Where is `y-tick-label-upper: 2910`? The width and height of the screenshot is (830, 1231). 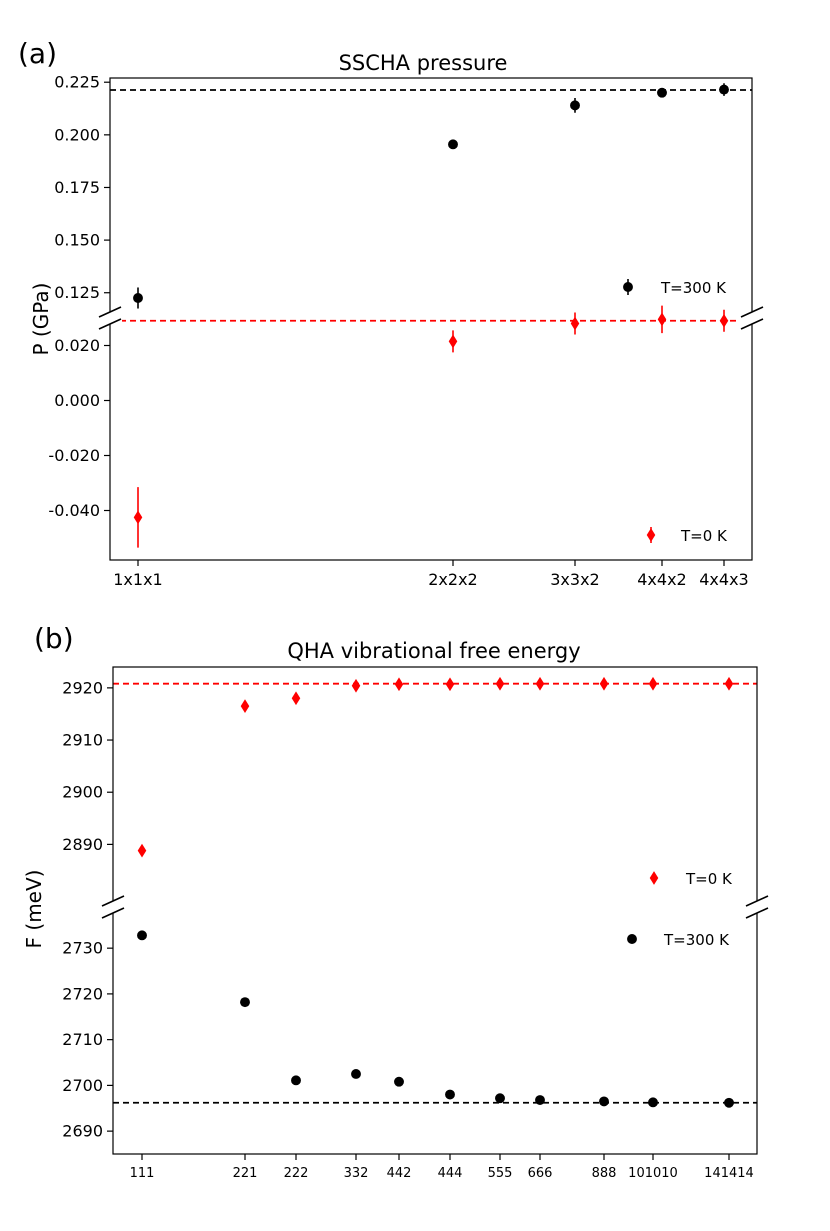
y-tick-label-upper: 2910 is located at coordinates (82, 740).